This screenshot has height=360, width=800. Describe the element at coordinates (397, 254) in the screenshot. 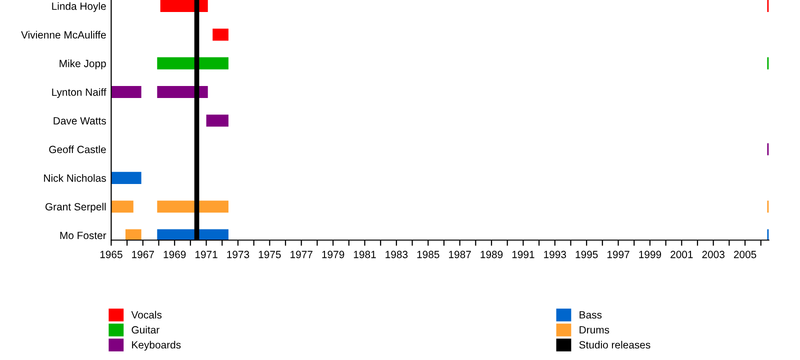

I see `x-tick-label: 1983` at that location.